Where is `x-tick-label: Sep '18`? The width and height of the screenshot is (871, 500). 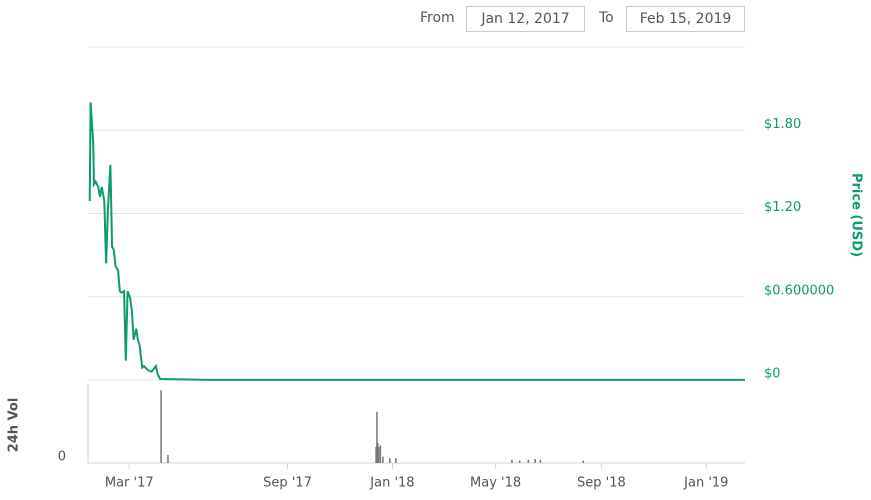
x-tick-label: Sep '18 is located at coordinates (601, 483).